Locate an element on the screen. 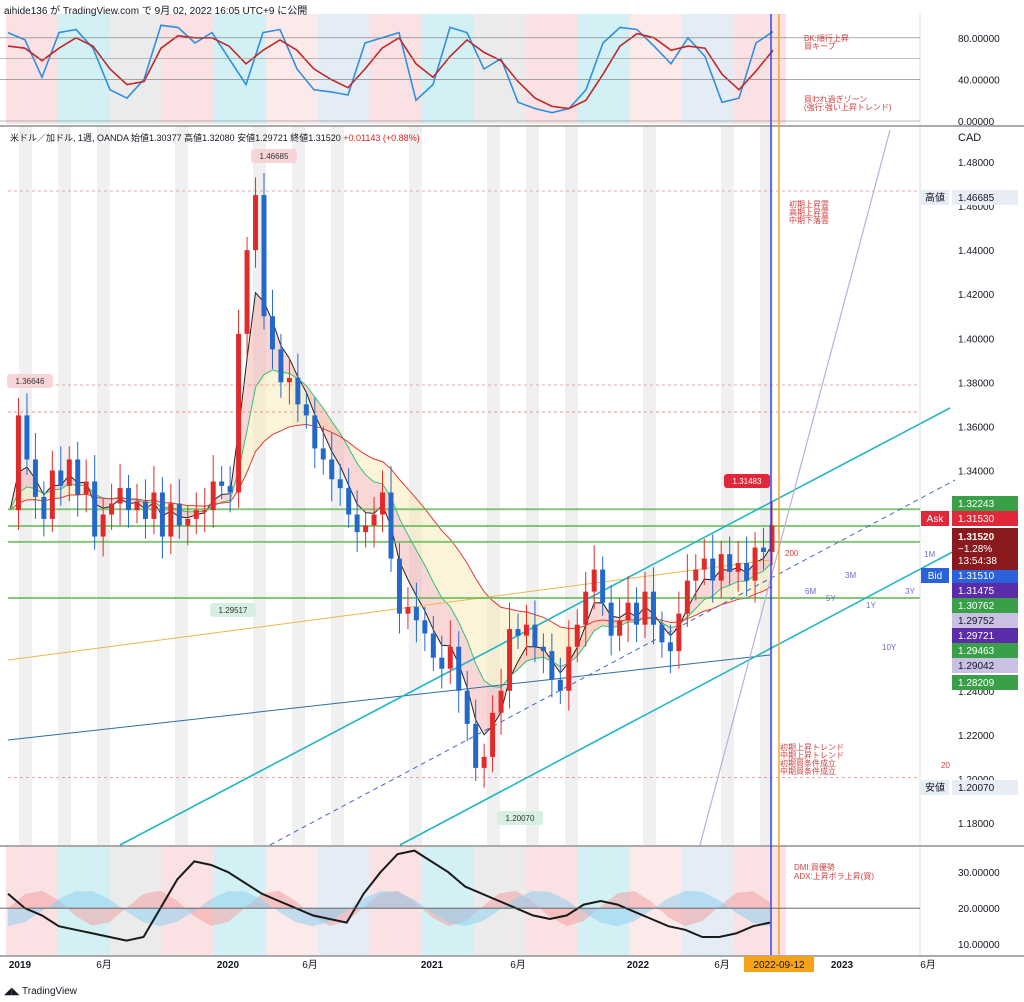 The width and height of the screenshot is (1024, 1002). x-tick-label: 2019 is located at coordinates (20, 965).